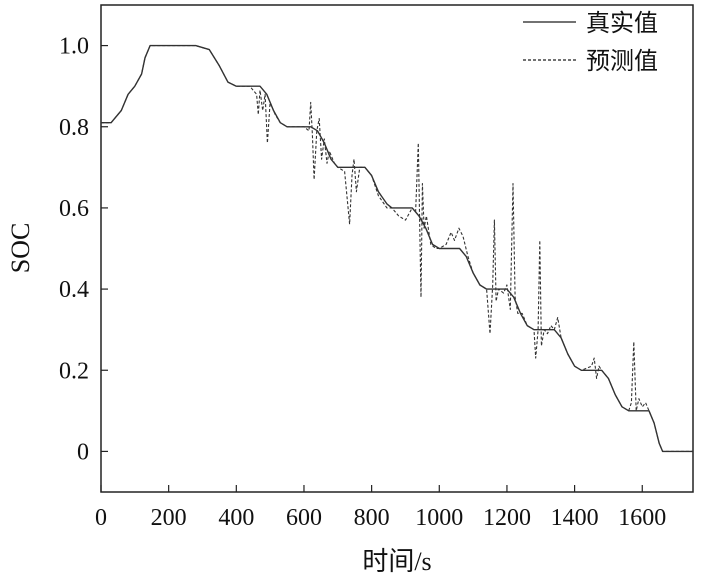  I want to click on x-tick-label: 800, so click(372, 518).